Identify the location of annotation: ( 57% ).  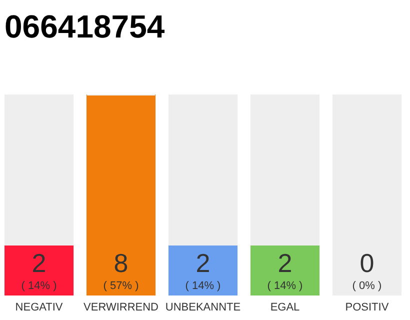
(121, 286).